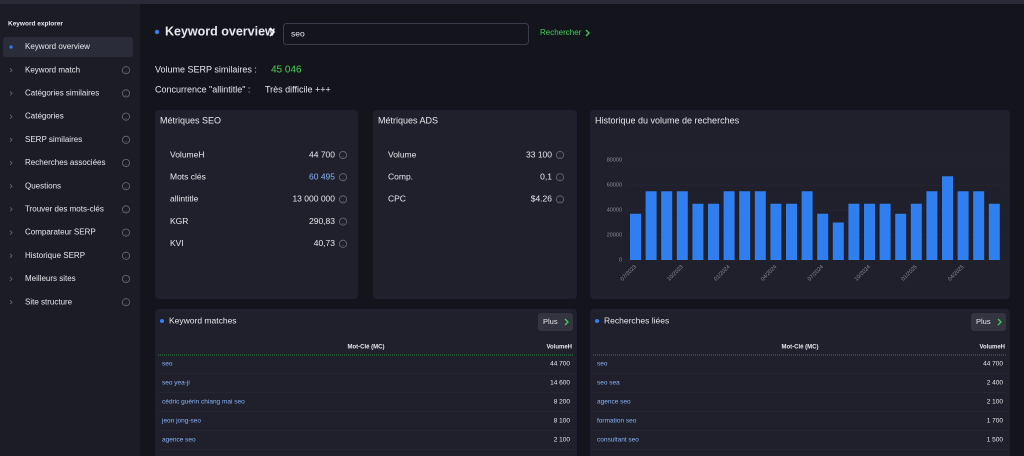  I want to click on metric-value: 0,1, so click(546, 176).